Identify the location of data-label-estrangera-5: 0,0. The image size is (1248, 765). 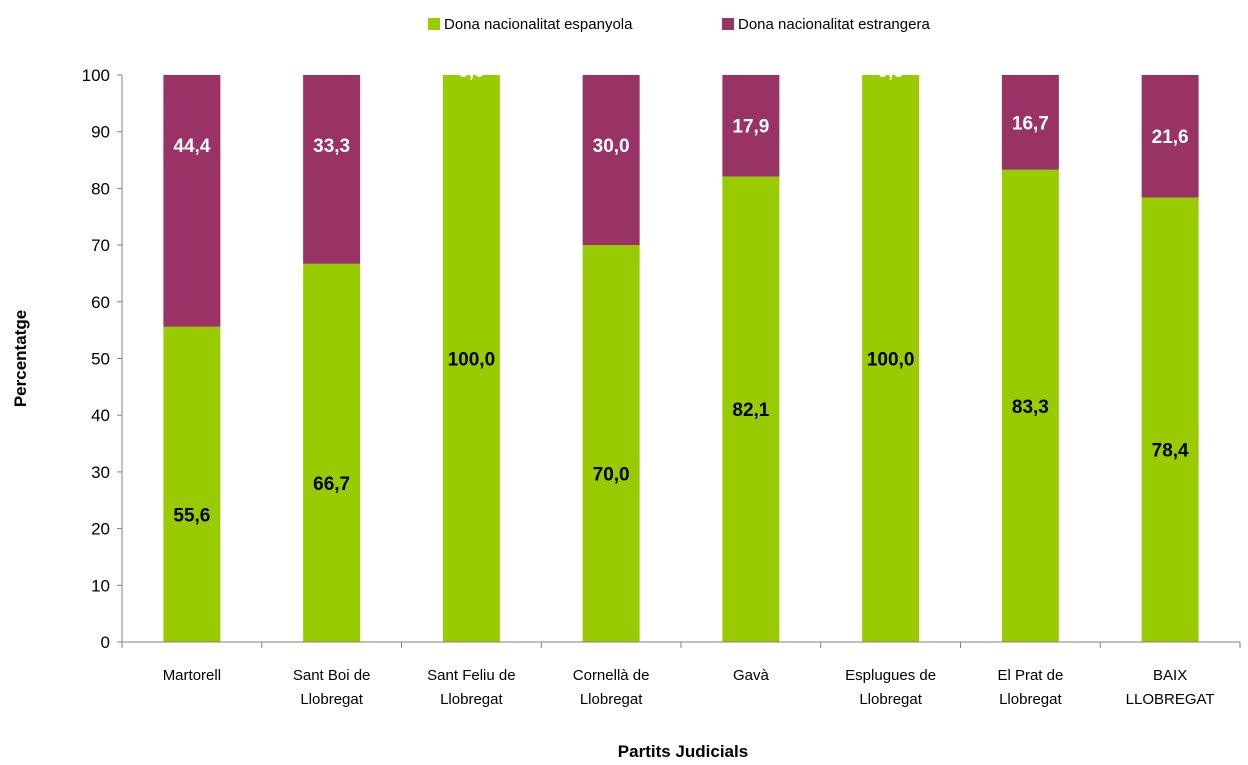
(890, 71).